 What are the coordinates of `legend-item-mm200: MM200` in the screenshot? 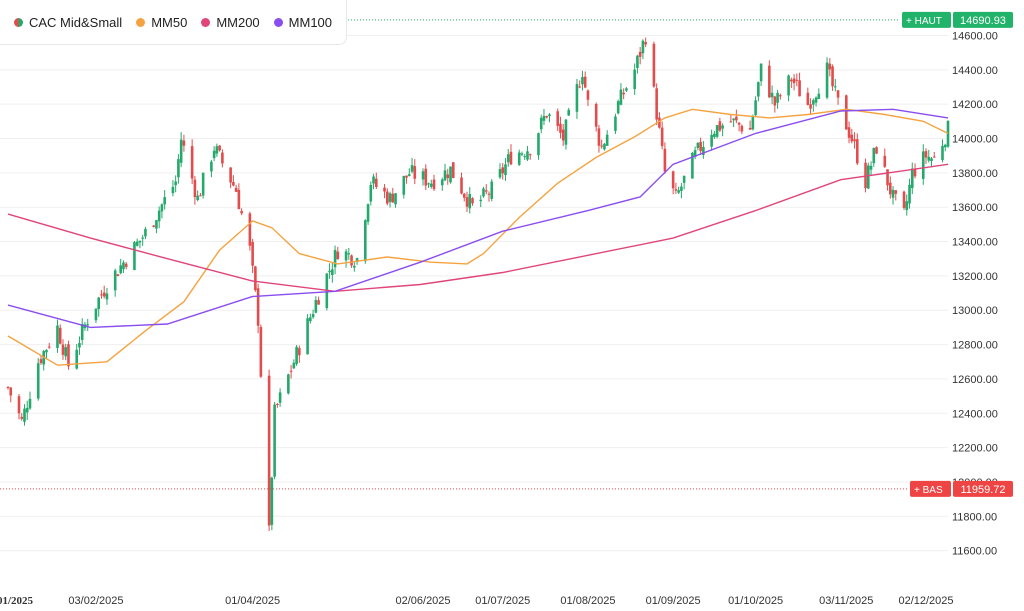 It's located at (230, 22).